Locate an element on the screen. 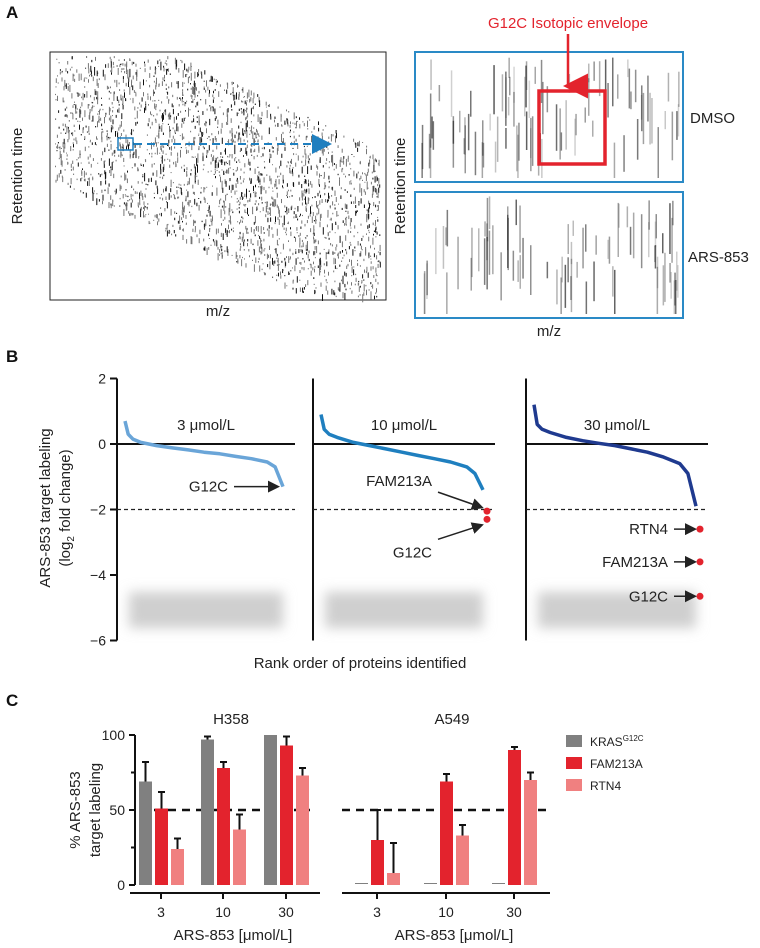 The image size is (760, 948). b-ylabel-line2: (log2 fold change) is located at coordinates (67, 507).